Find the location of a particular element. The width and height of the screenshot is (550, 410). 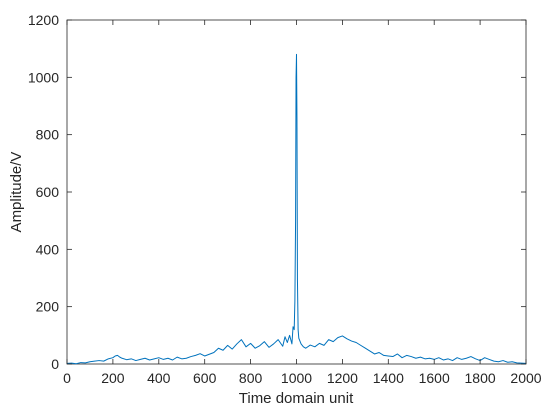

y-tick-label: 600 is located at coordinates (48, 192).